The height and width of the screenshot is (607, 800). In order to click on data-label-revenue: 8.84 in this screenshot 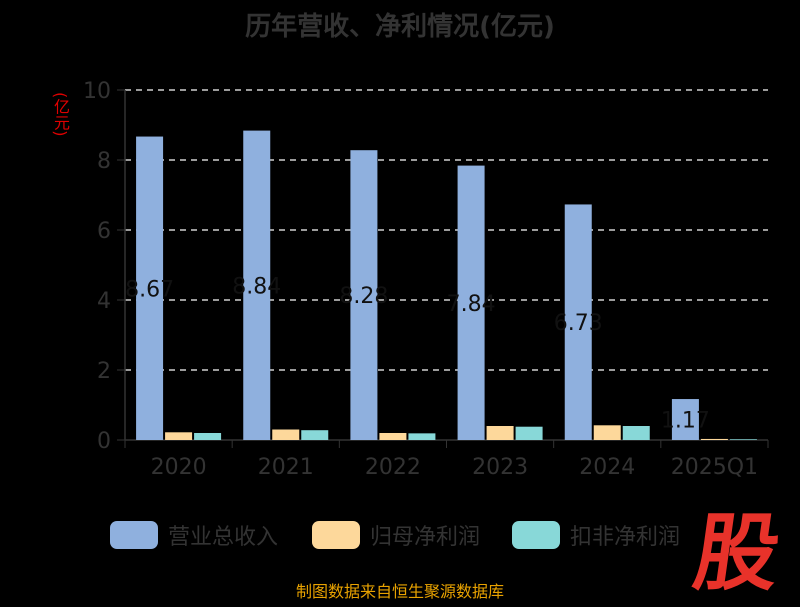, I will do `click(256, 286)`.